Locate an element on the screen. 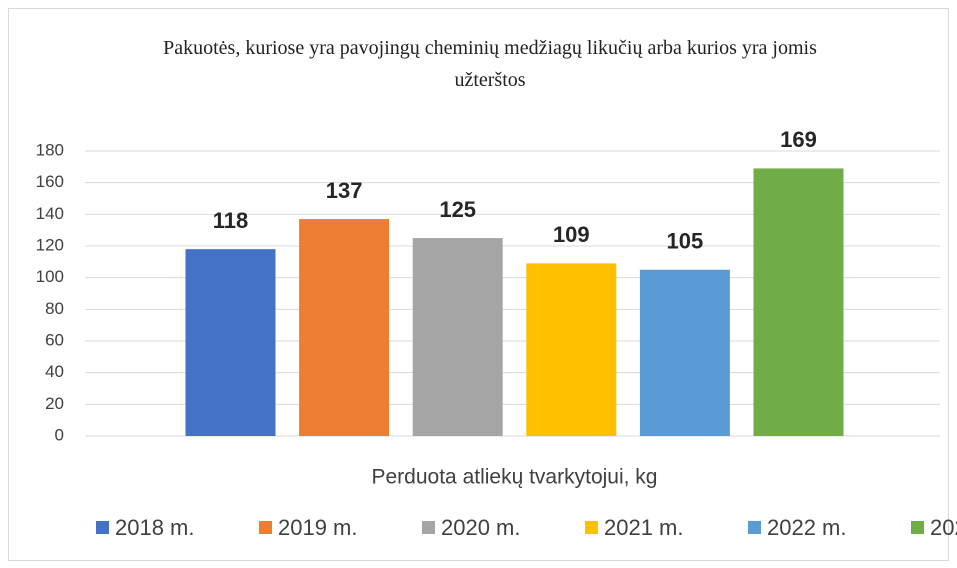 Image resolution: width=957 pixels, height=568 pixels. legend-label: 2022 m. is located at coordinates (807, 527).